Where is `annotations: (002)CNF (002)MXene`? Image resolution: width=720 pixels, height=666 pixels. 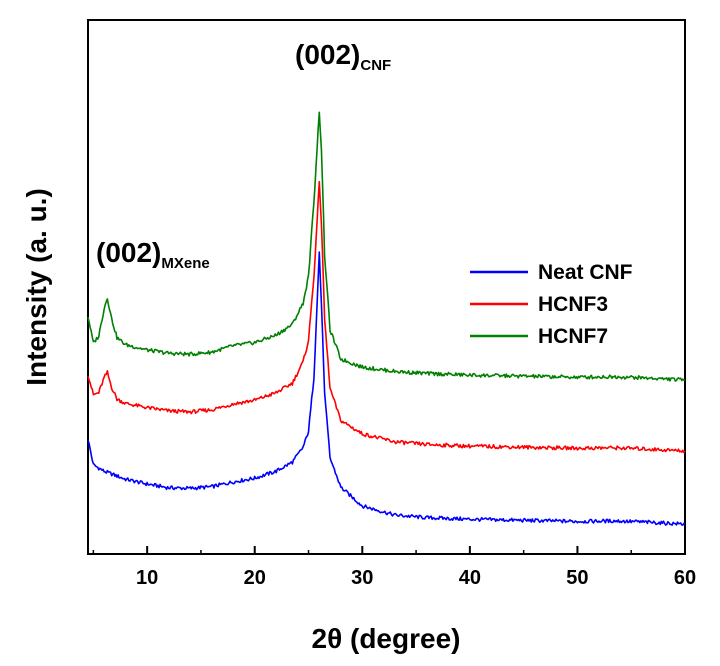
annotations: (002)CNF (002)MXene is located at coordinates (243, 155).